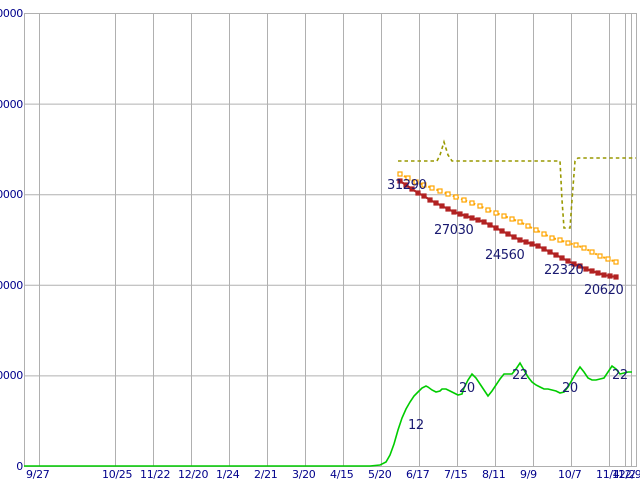  I want to click on x-axis-tick-label: 8/11, so click(494, 474).